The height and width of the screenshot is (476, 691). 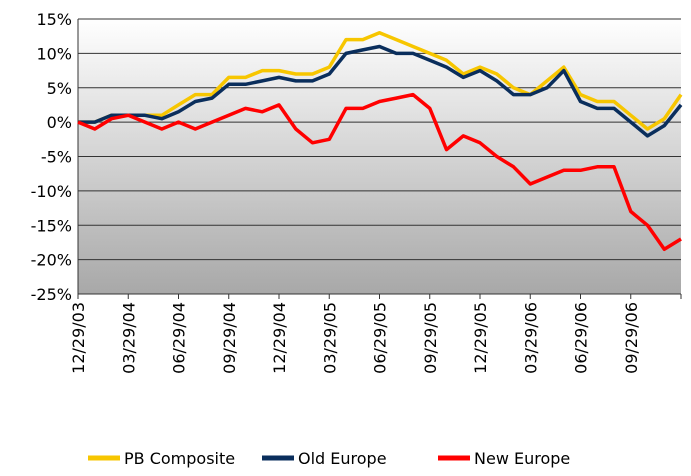 I want to click on y-tick-label: -25%, so click(x=51, y=294).